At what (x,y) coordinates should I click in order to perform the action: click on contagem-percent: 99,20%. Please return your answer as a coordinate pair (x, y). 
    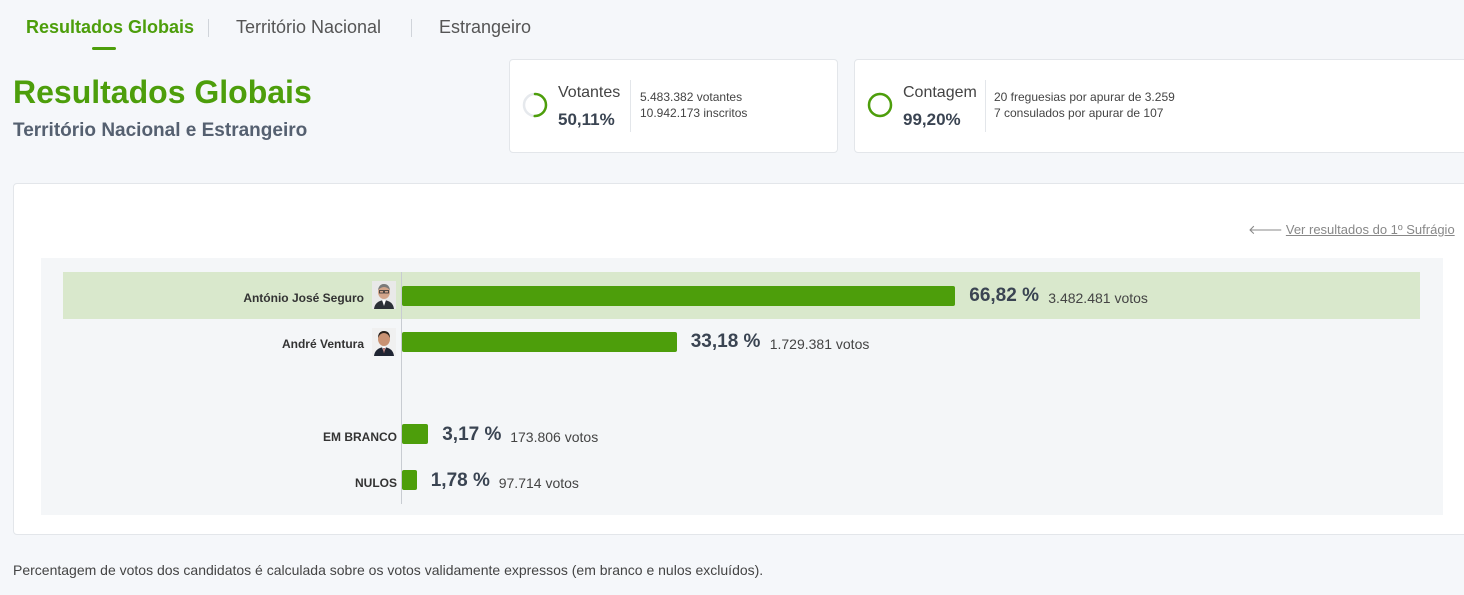
    Looking at the image, I should click on (932, 119).